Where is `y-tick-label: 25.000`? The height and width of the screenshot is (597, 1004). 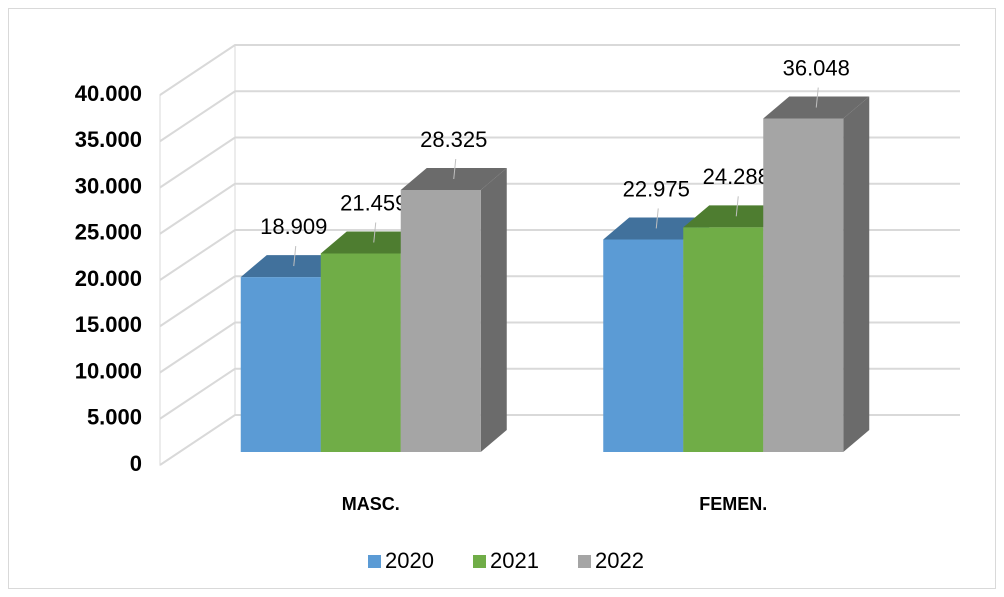 y-tick-label: 25.000 is located at coordinates (108, 232).